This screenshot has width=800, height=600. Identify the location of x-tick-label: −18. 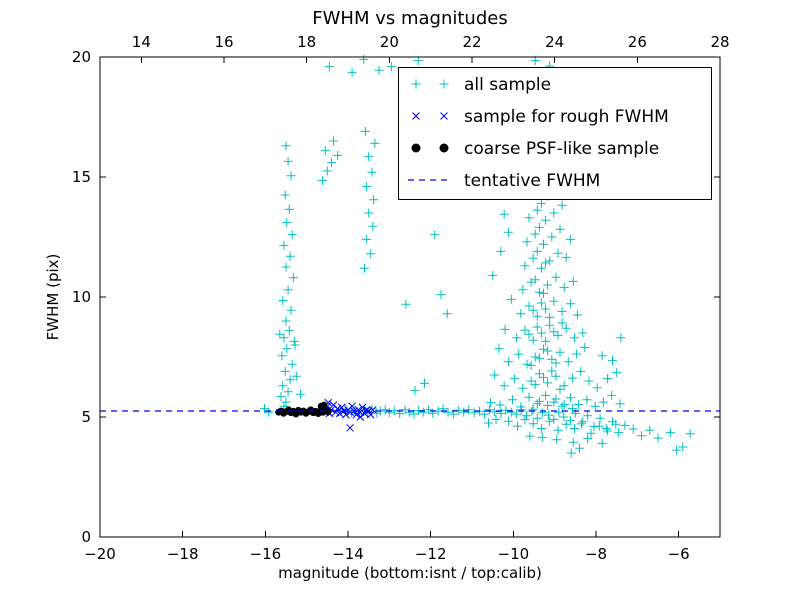
(183, 554).